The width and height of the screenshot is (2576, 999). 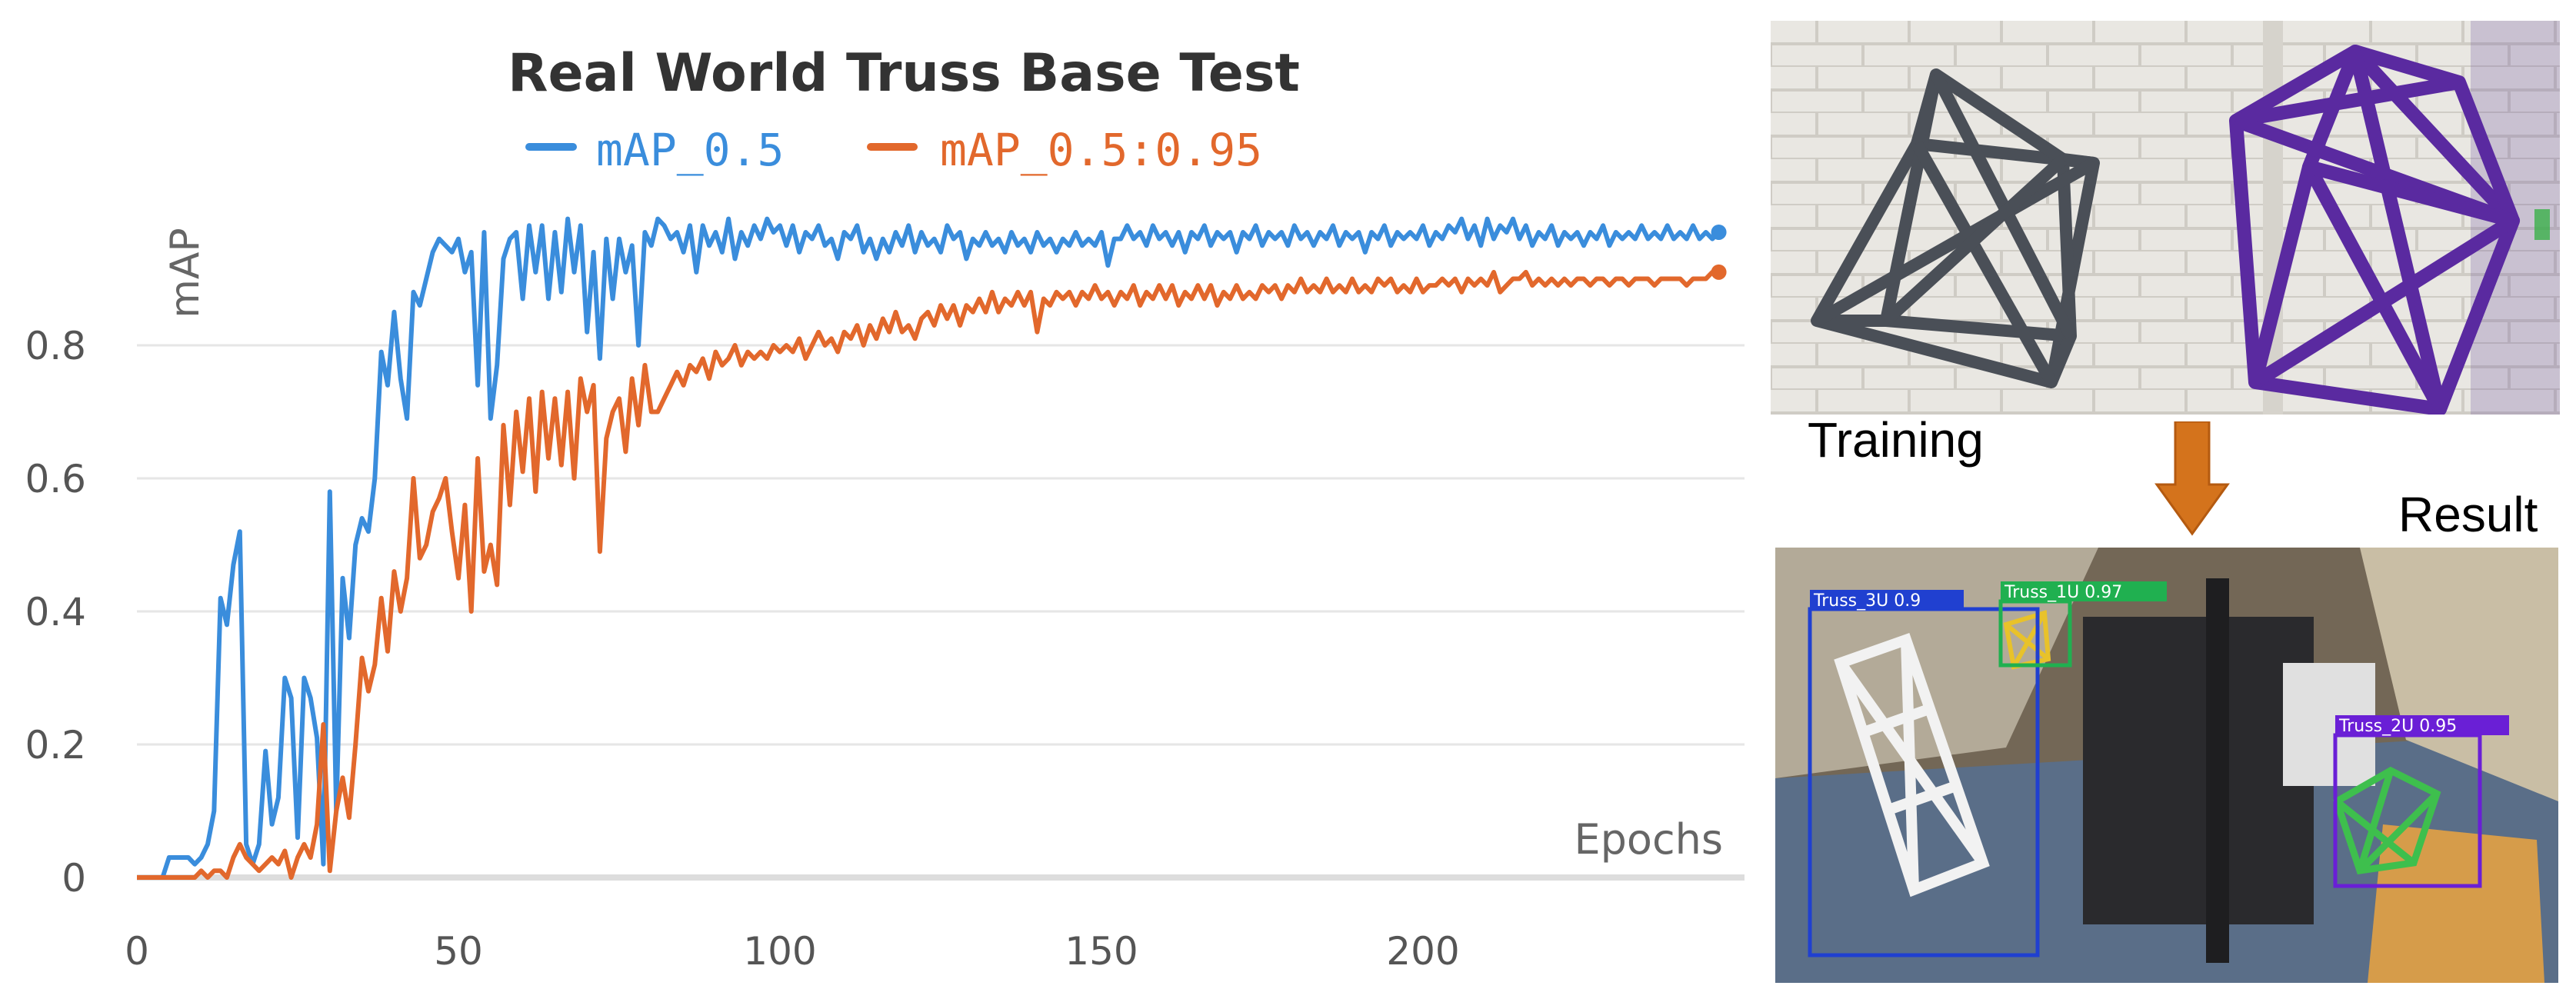 I want to click on x-tick-label: 200, so click(x=1422, y=951).